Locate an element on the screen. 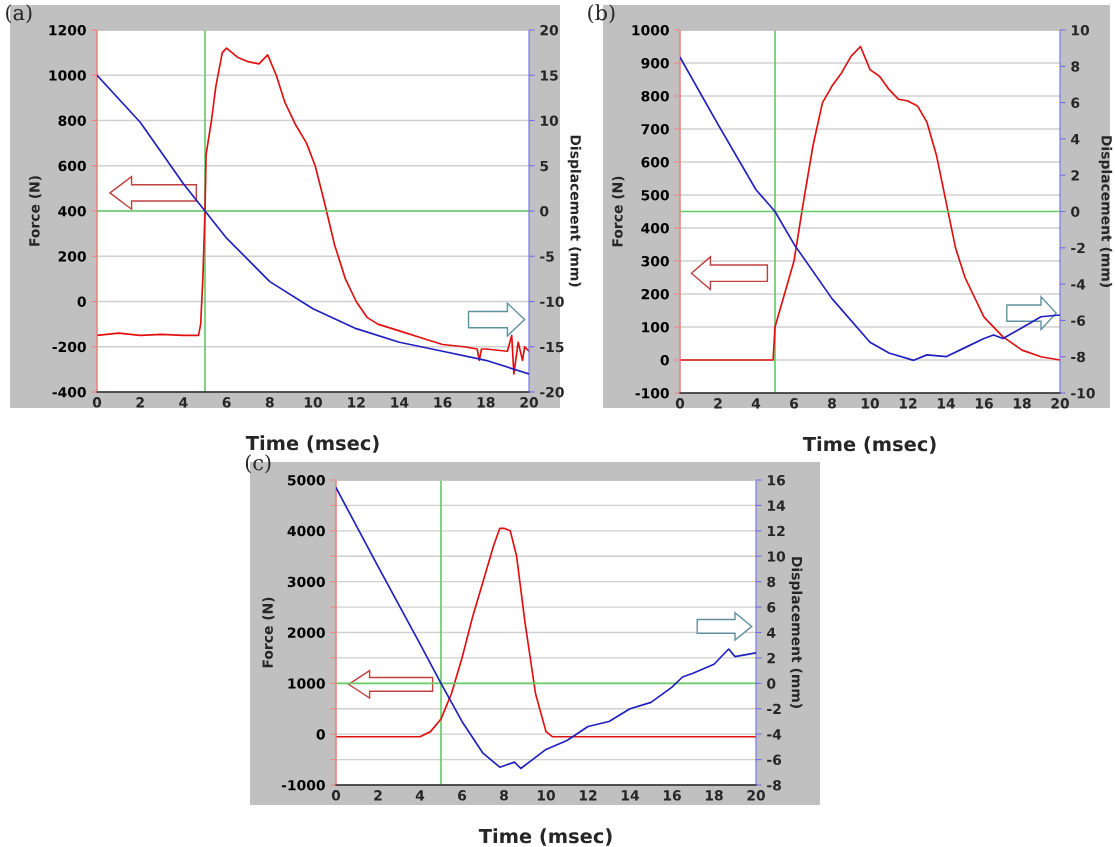  y2-tick-label: 14 is located at coordinates (776, 505).